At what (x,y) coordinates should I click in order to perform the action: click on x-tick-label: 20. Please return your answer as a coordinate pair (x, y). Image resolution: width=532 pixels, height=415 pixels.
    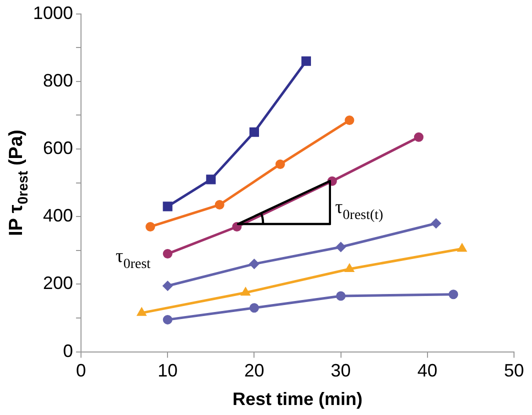
    Looking at the image, I should click on (254, 370).